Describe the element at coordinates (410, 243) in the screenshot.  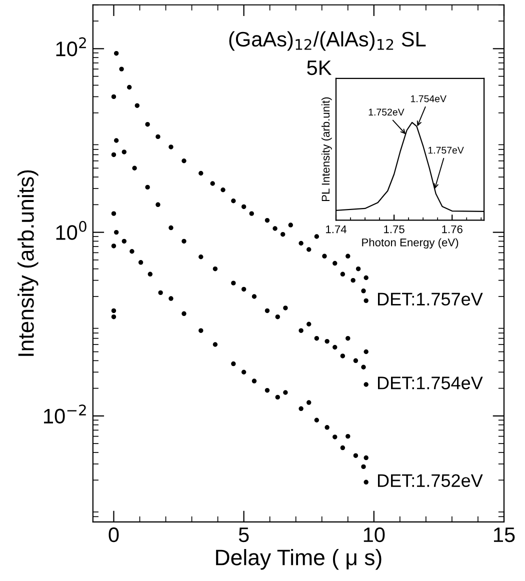
I see `x-axis-title: Photon Energy (eV)` at that location.